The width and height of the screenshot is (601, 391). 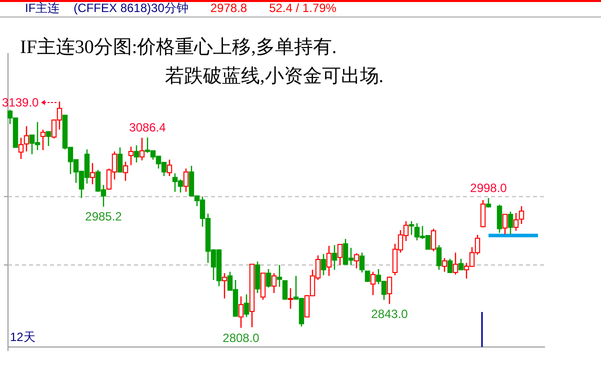 I want to click on annotation: 3086.4, so click(x=147, y=127).